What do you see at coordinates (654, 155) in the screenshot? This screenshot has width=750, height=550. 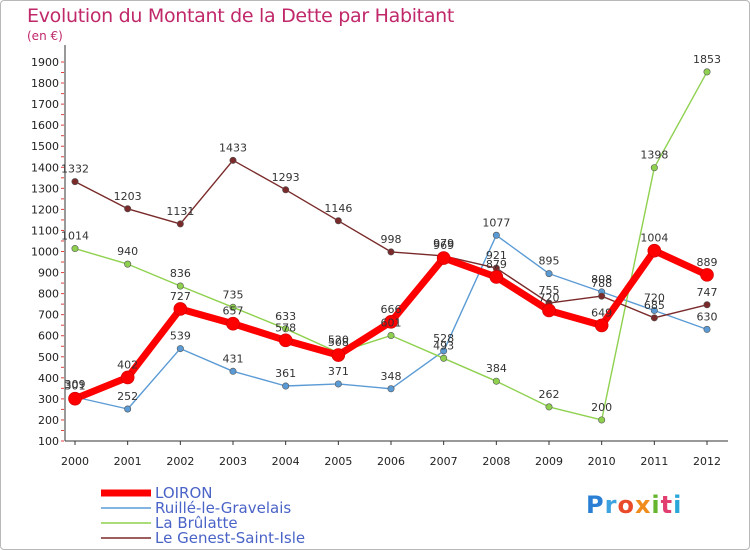 I see `data-label: 1398` at bounding box center [654, 155].